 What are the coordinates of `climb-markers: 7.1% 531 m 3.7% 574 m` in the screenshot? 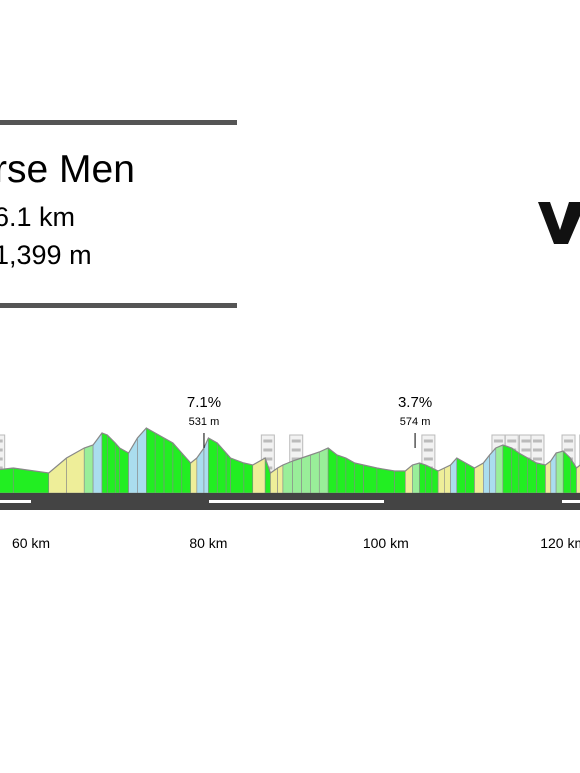 It's located at (309, 421).